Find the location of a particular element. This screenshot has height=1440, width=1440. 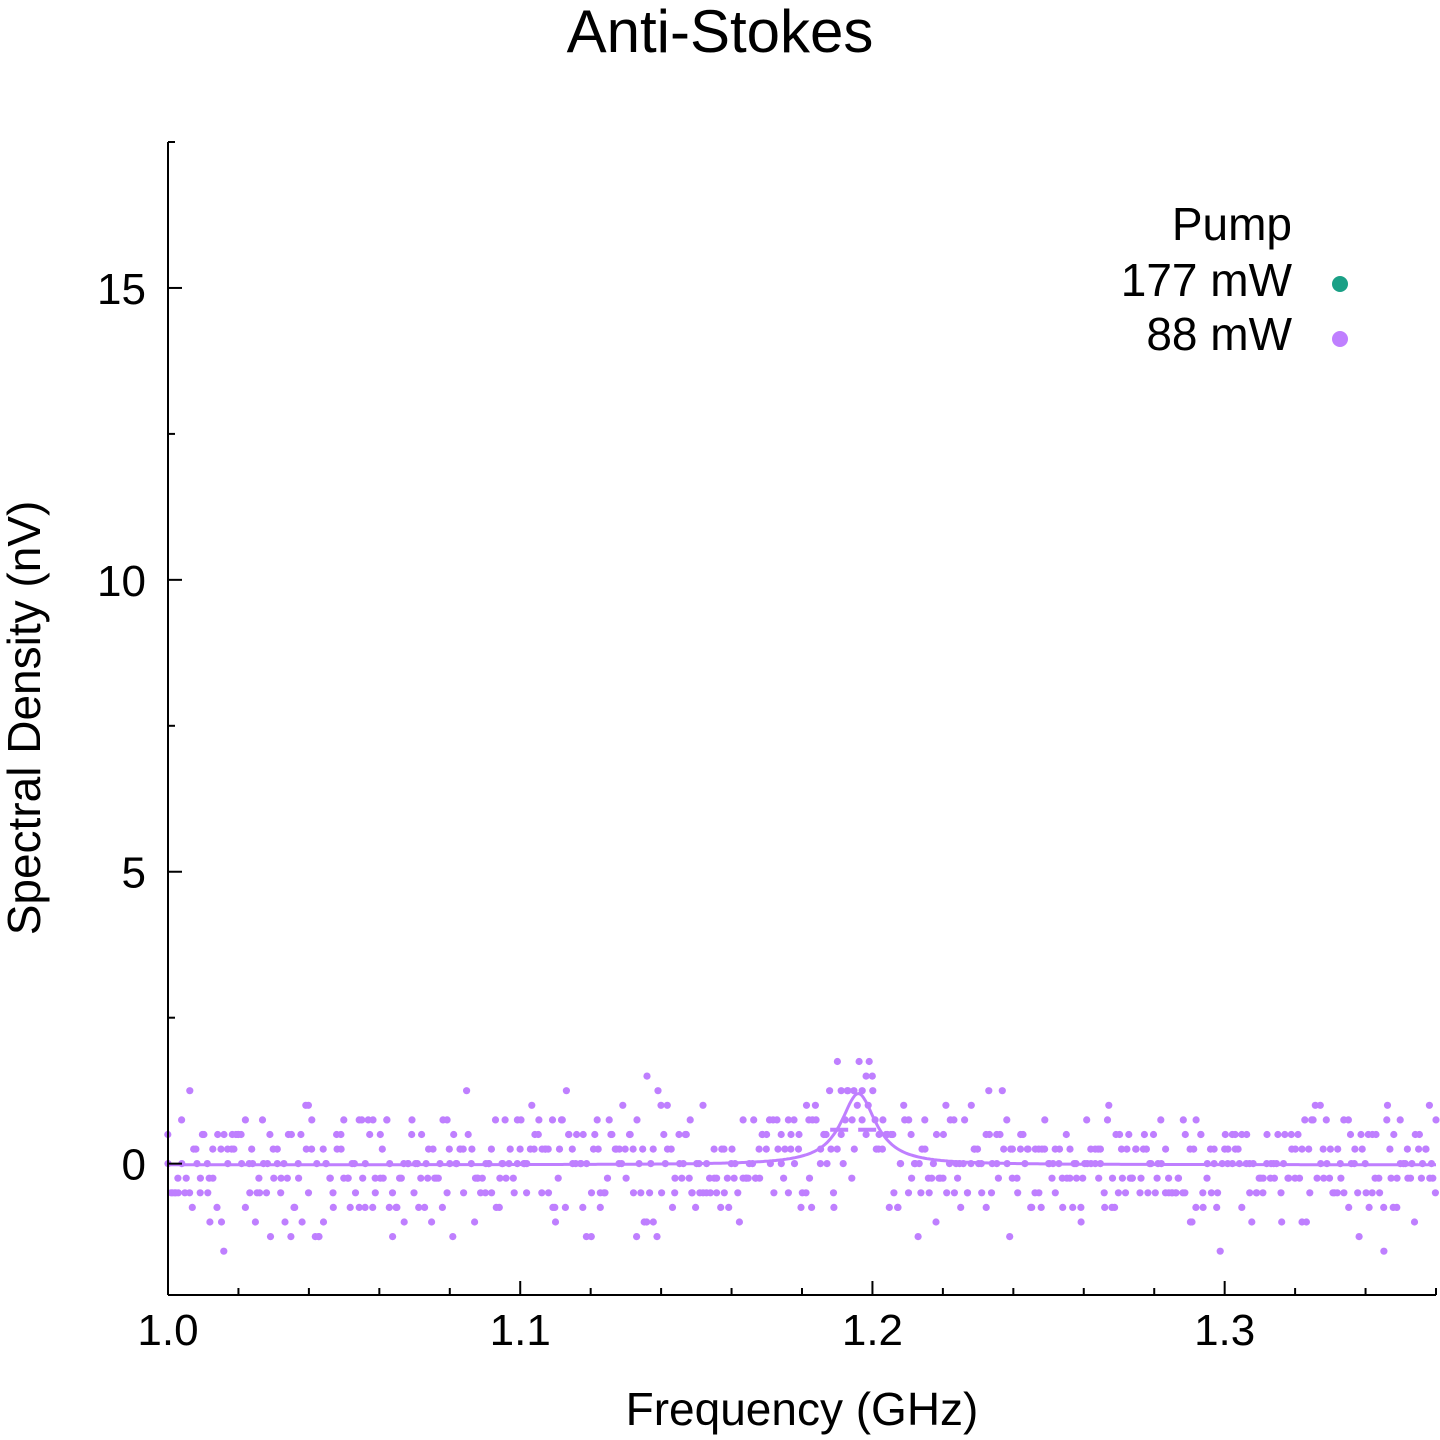

legend-marker-88mw is located at coordinates (1340, 339).